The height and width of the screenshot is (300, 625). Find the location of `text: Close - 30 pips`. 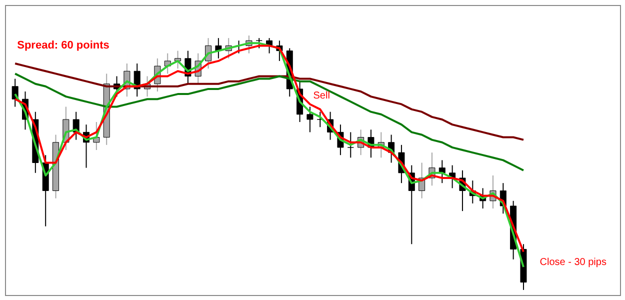

text: Close - 30 pips is located at coordinates (573, 262).